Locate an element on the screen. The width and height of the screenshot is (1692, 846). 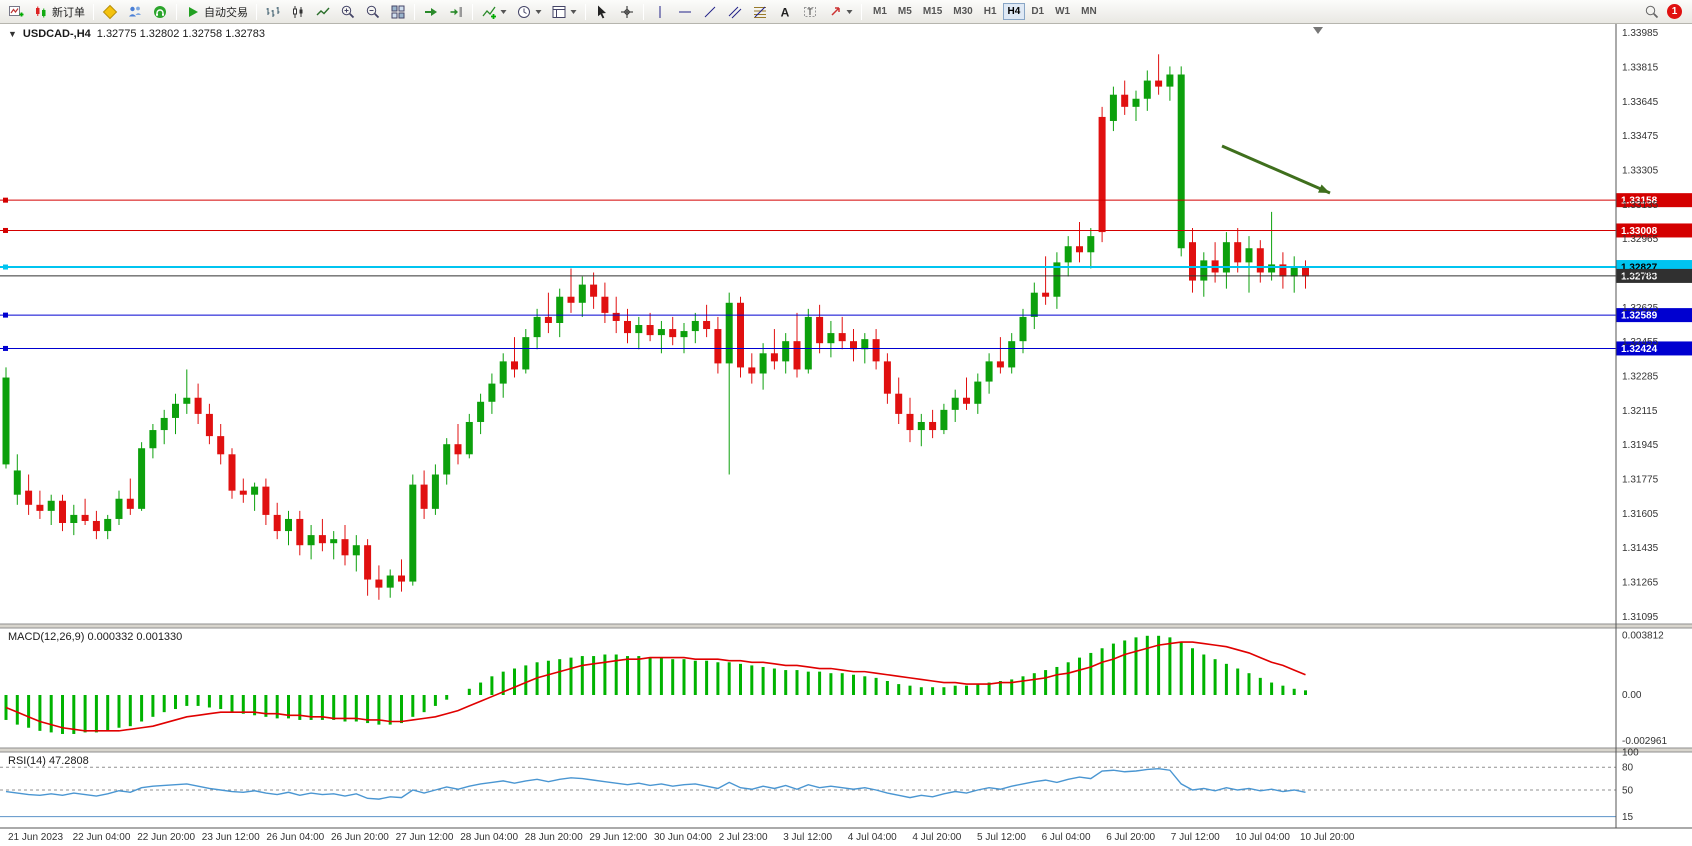
crosshair-button is located at coordinates (627, 12).